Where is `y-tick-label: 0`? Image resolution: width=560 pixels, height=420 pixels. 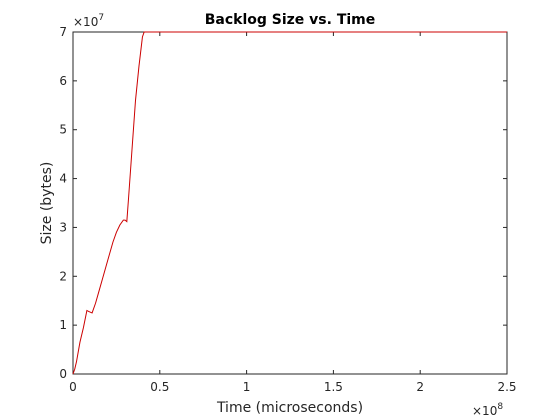 y-tick-label: 0 is located at coordinates (63, 374).